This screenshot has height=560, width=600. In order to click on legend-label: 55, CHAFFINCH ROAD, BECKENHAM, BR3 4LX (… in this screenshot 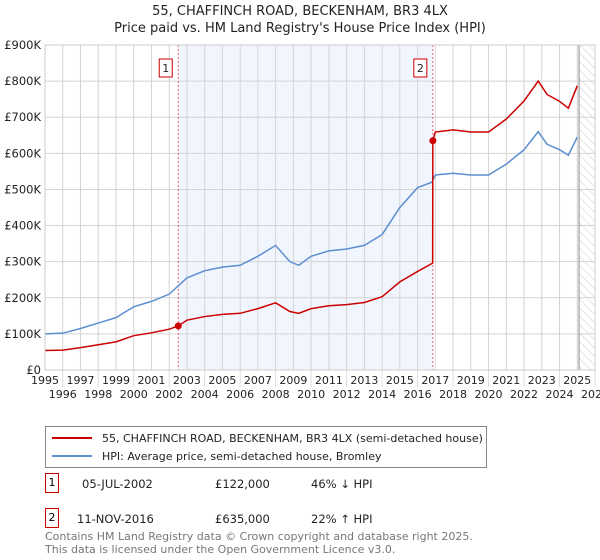, I will do `click(292, 438)`.